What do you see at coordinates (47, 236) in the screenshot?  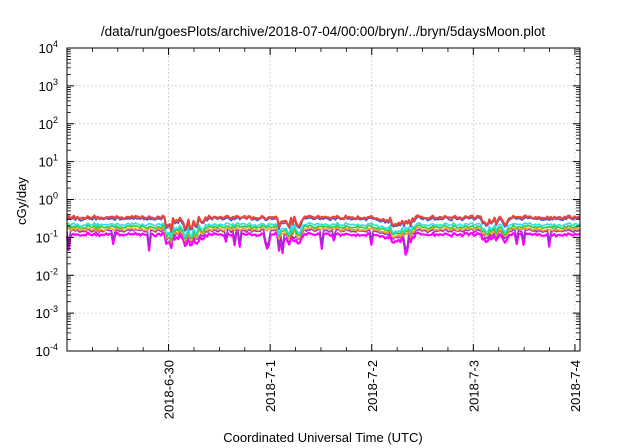 I see `y-tick-label: 10⁻¹` at bounding box center [47, 236].